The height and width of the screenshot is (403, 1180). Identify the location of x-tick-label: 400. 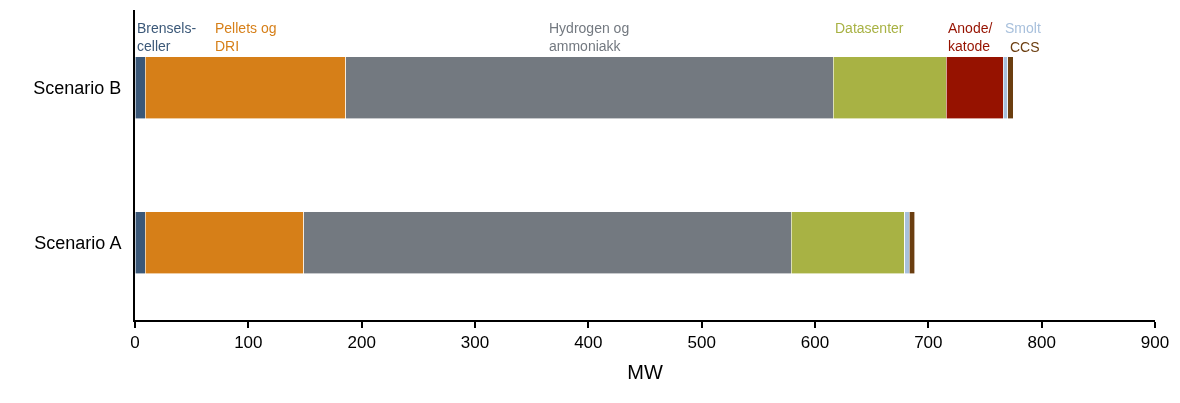
(588, 343).